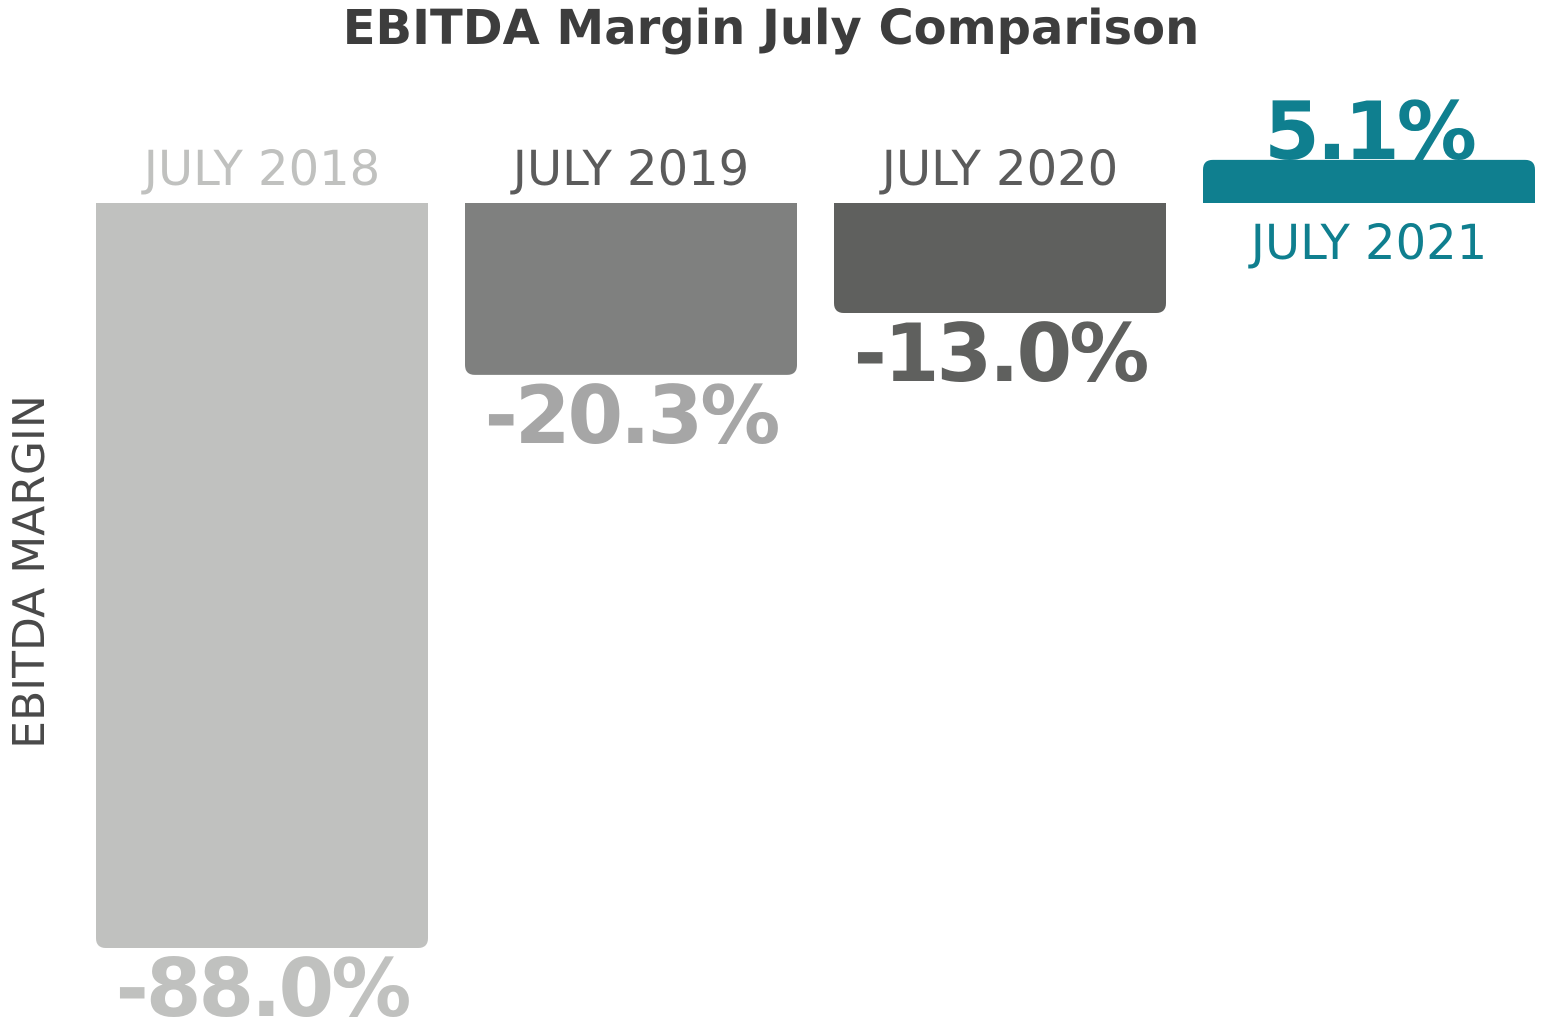  Describe the element at coordinates (29, 572) in the screenshot. I see `y-axis-label: EBITDA MARGIN` at that location.